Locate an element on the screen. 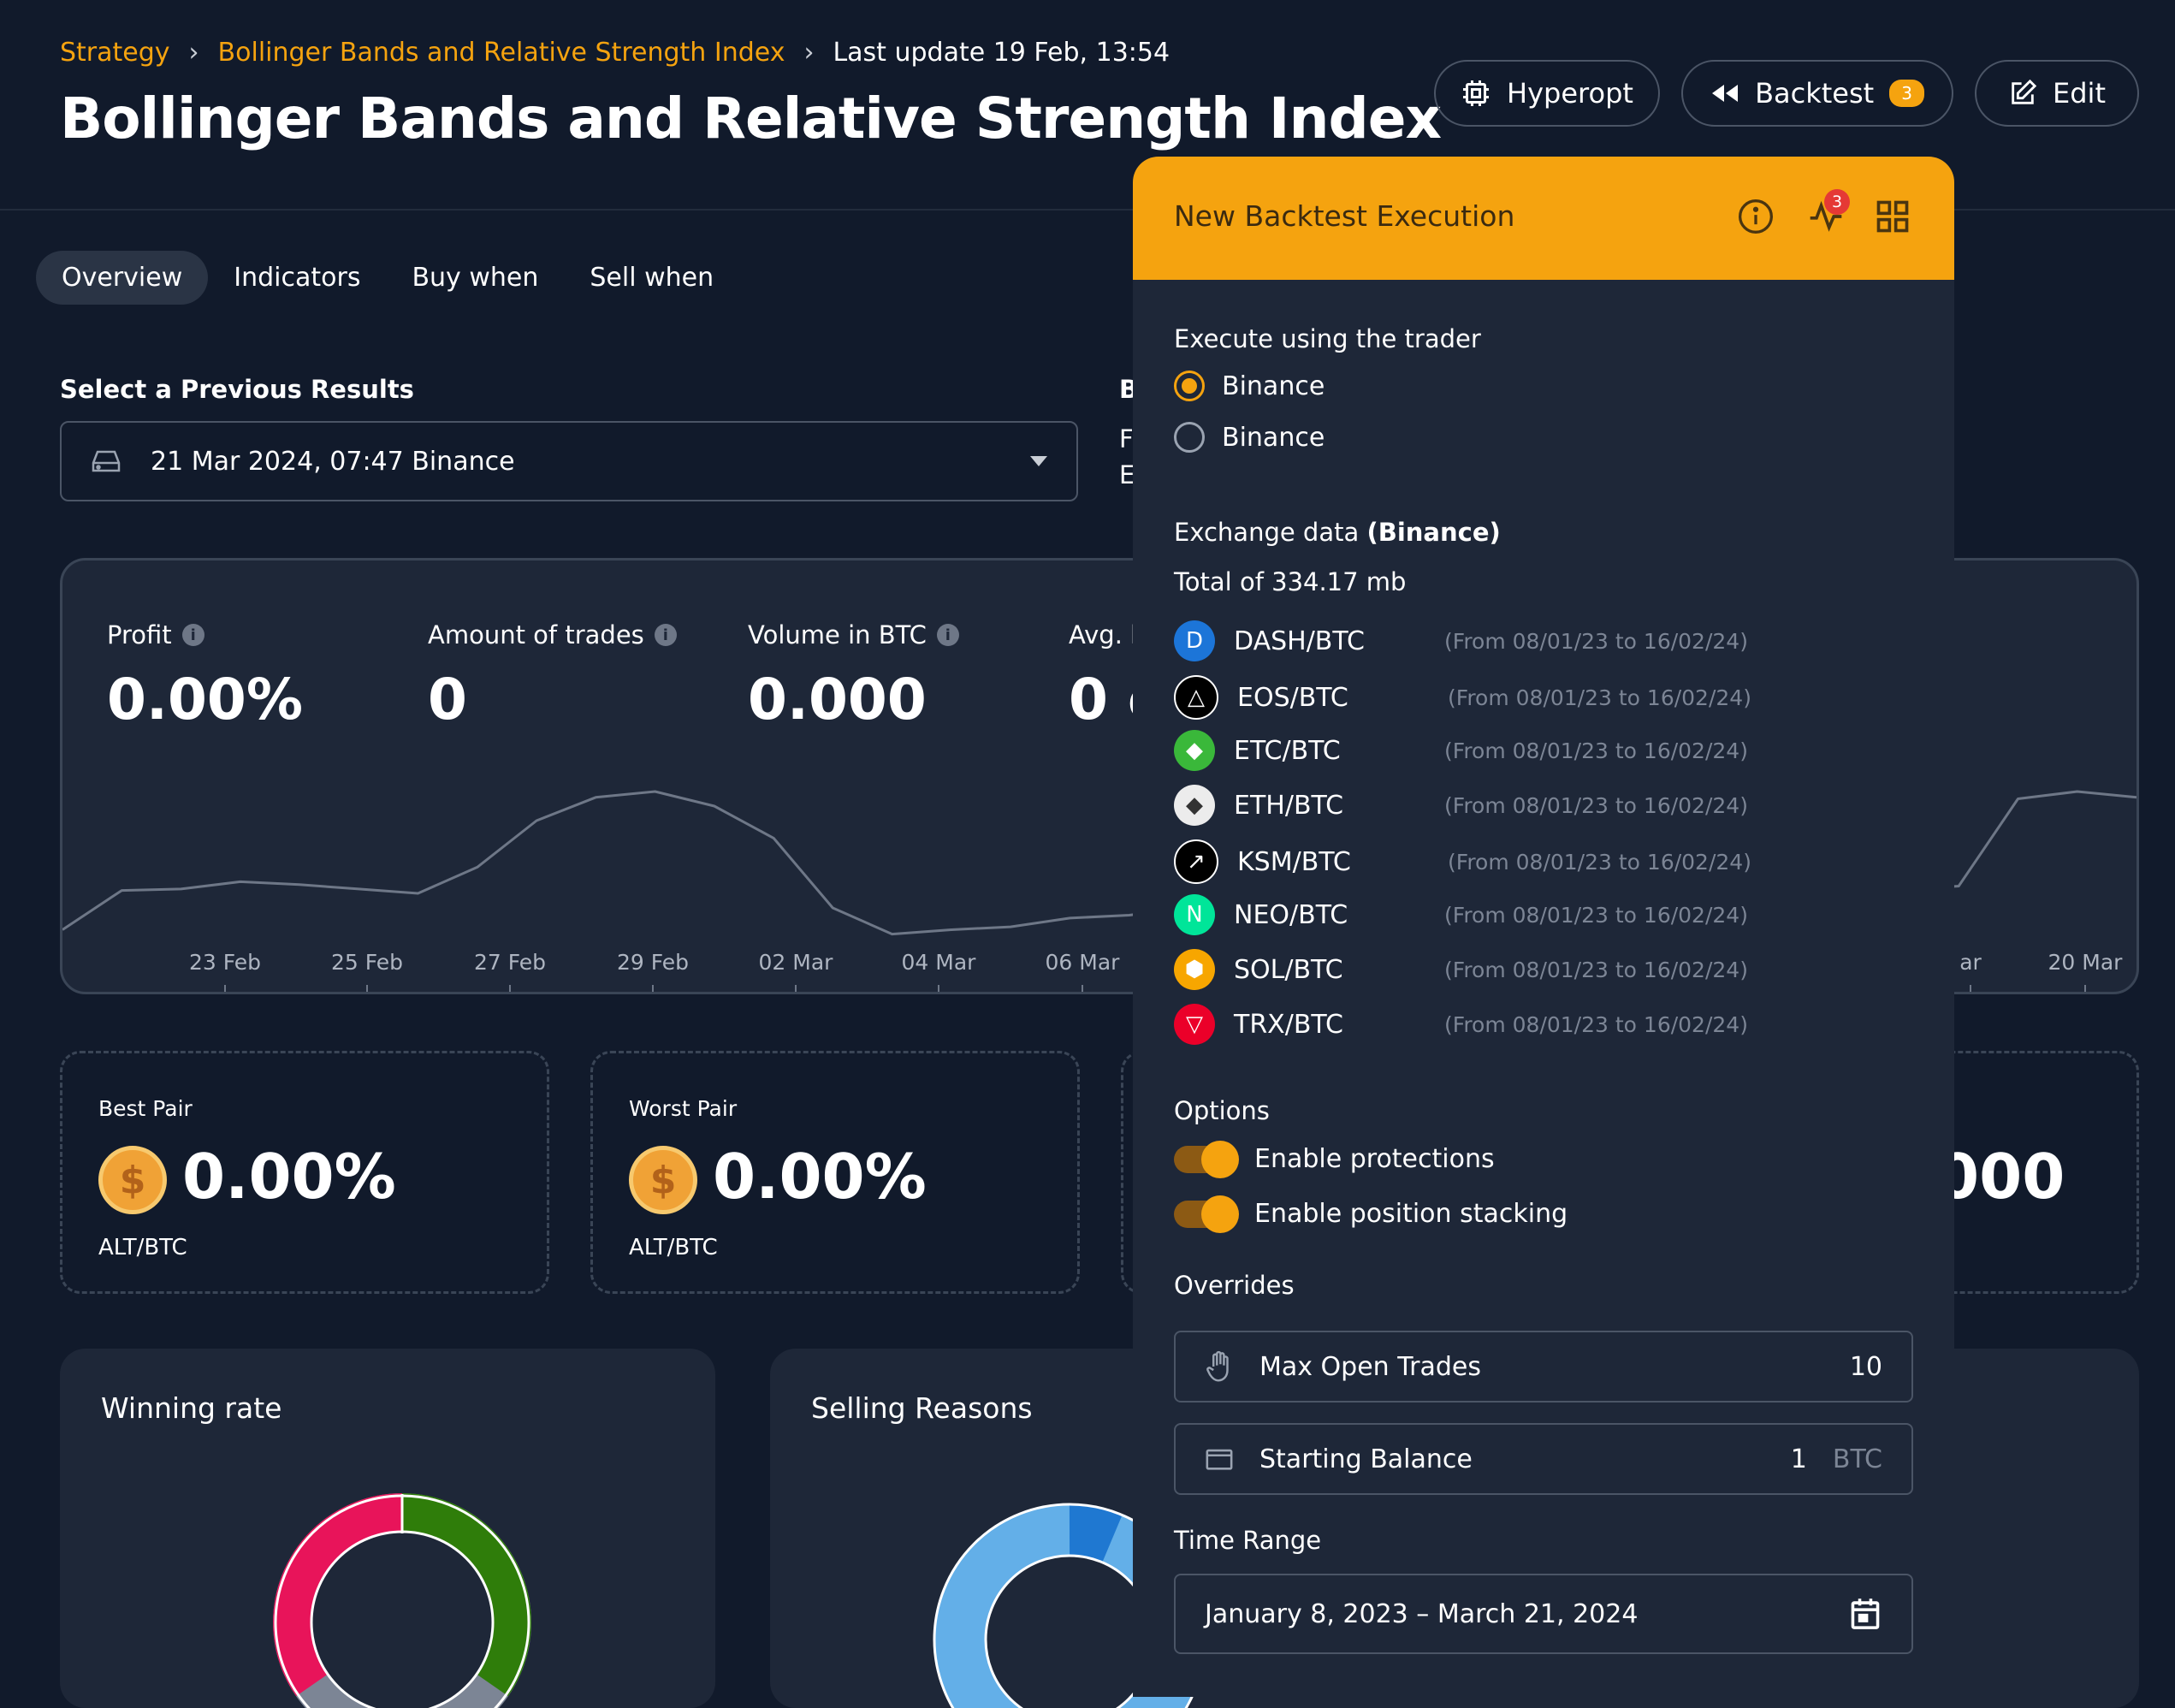 This screenshot has width=2175, height=1708. cpu-icon is located at coordinates (1476, 93).